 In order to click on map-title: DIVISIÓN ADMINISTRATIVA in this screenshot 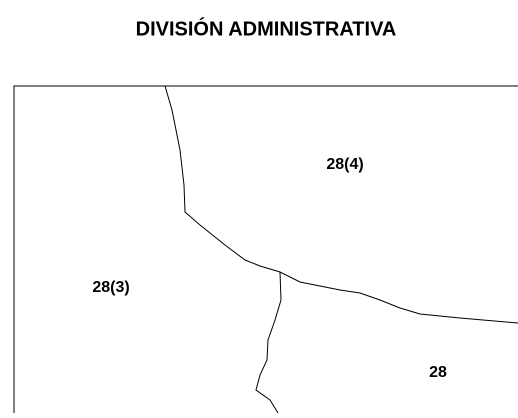, I will do `click(266, 28)`.